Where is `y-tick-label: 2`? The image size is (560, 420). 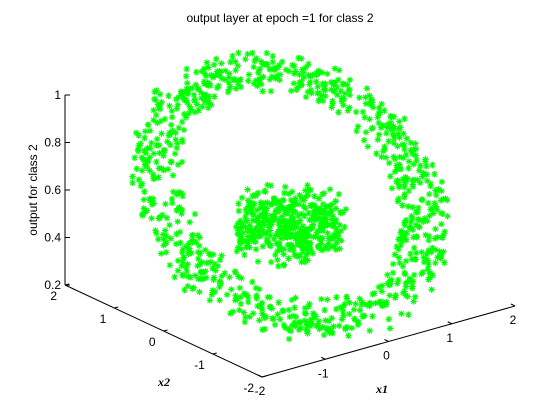
y-tick-label: 2 is located at coordinates (53, 296).